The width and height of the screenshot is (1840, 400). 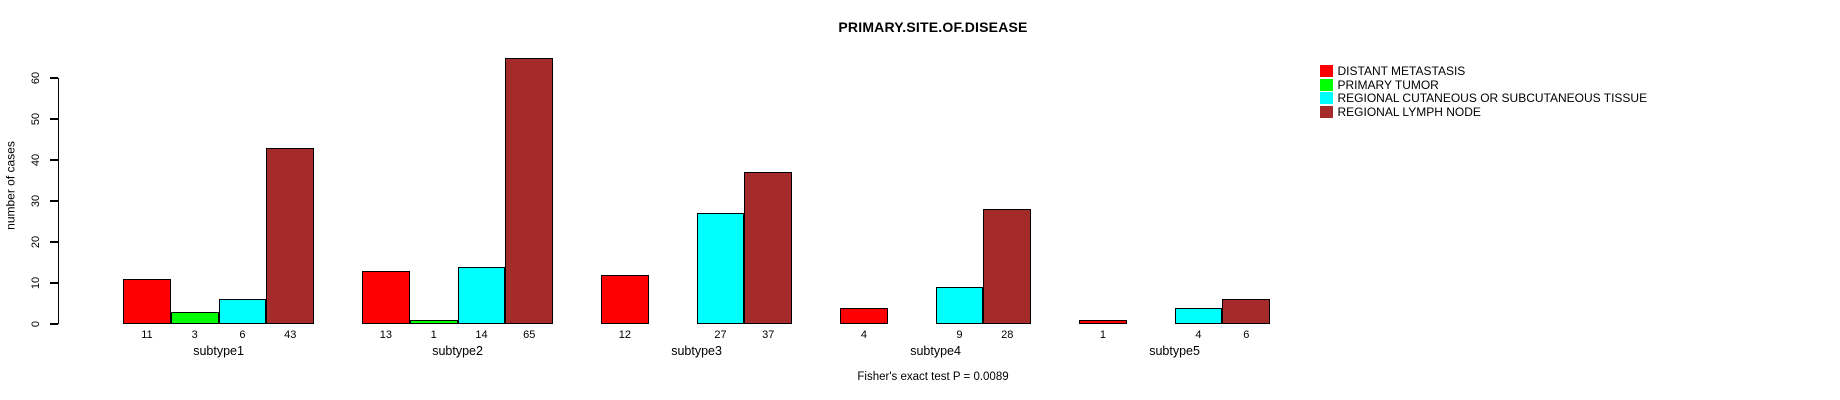 I want to click on y-axis-line, so click(x=58, y=201).